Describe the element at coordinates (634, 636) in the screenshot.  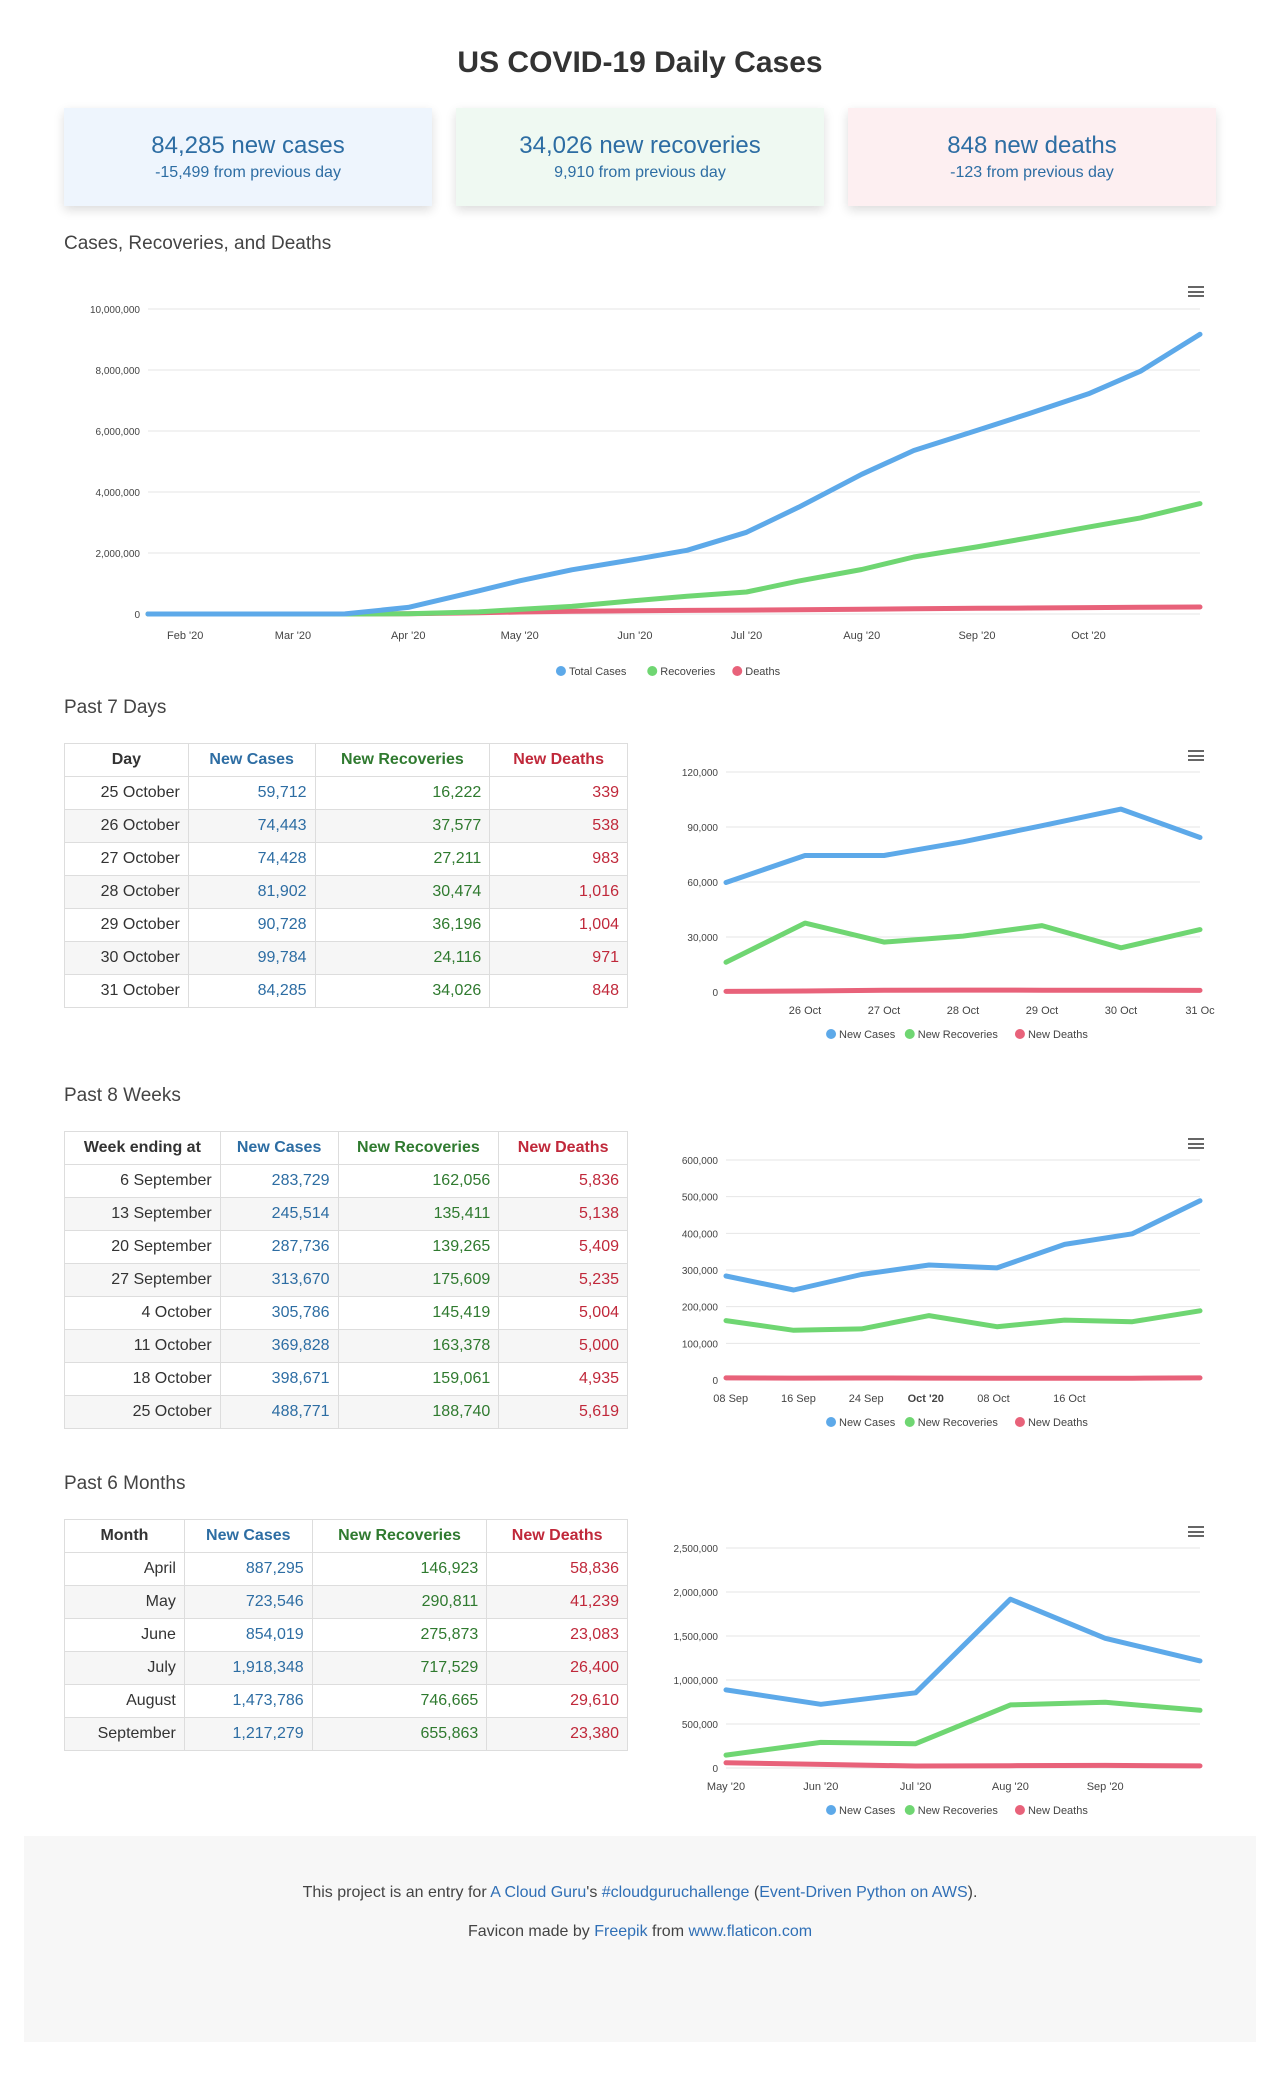
I see `x-tick-label: Jun '20` at that location.